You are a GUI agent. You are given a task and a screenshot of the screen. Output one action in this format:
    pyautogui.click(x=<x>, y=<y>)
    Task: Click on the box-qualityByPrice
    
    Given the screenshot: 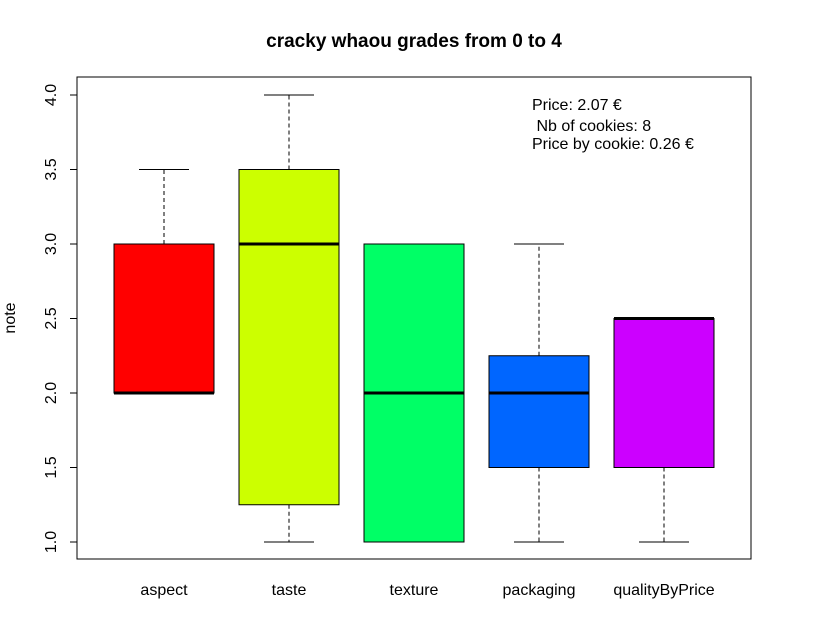 What is the action you would take?
    pyautogui.click(x=664, y=430)
    